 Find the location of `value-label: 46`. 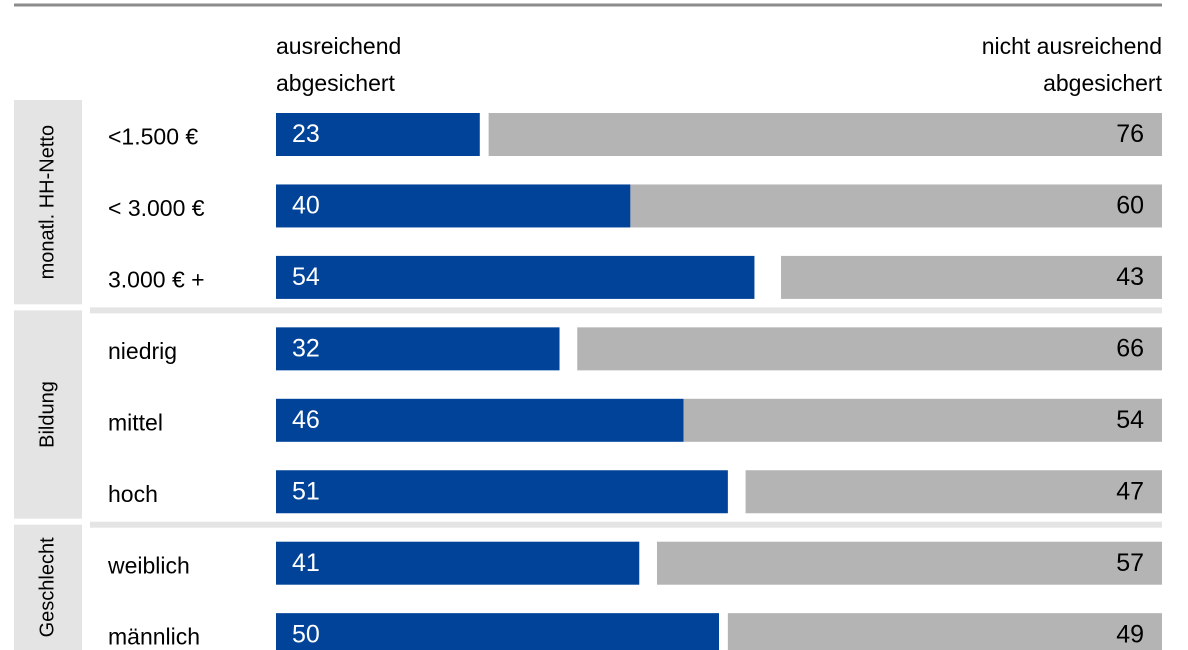

value-label: 46 is located at coordinates (306, 420).